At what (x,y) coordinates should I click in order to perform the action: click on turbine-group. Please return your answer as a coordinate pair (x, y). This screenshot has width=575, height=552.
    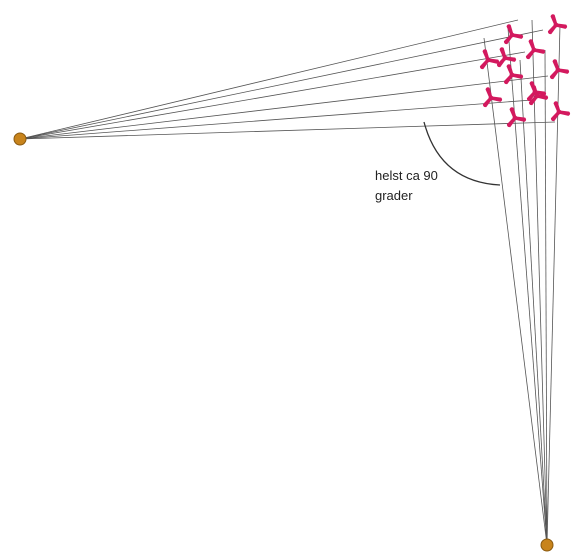
    Looking at the image, I should click on (525, 71).